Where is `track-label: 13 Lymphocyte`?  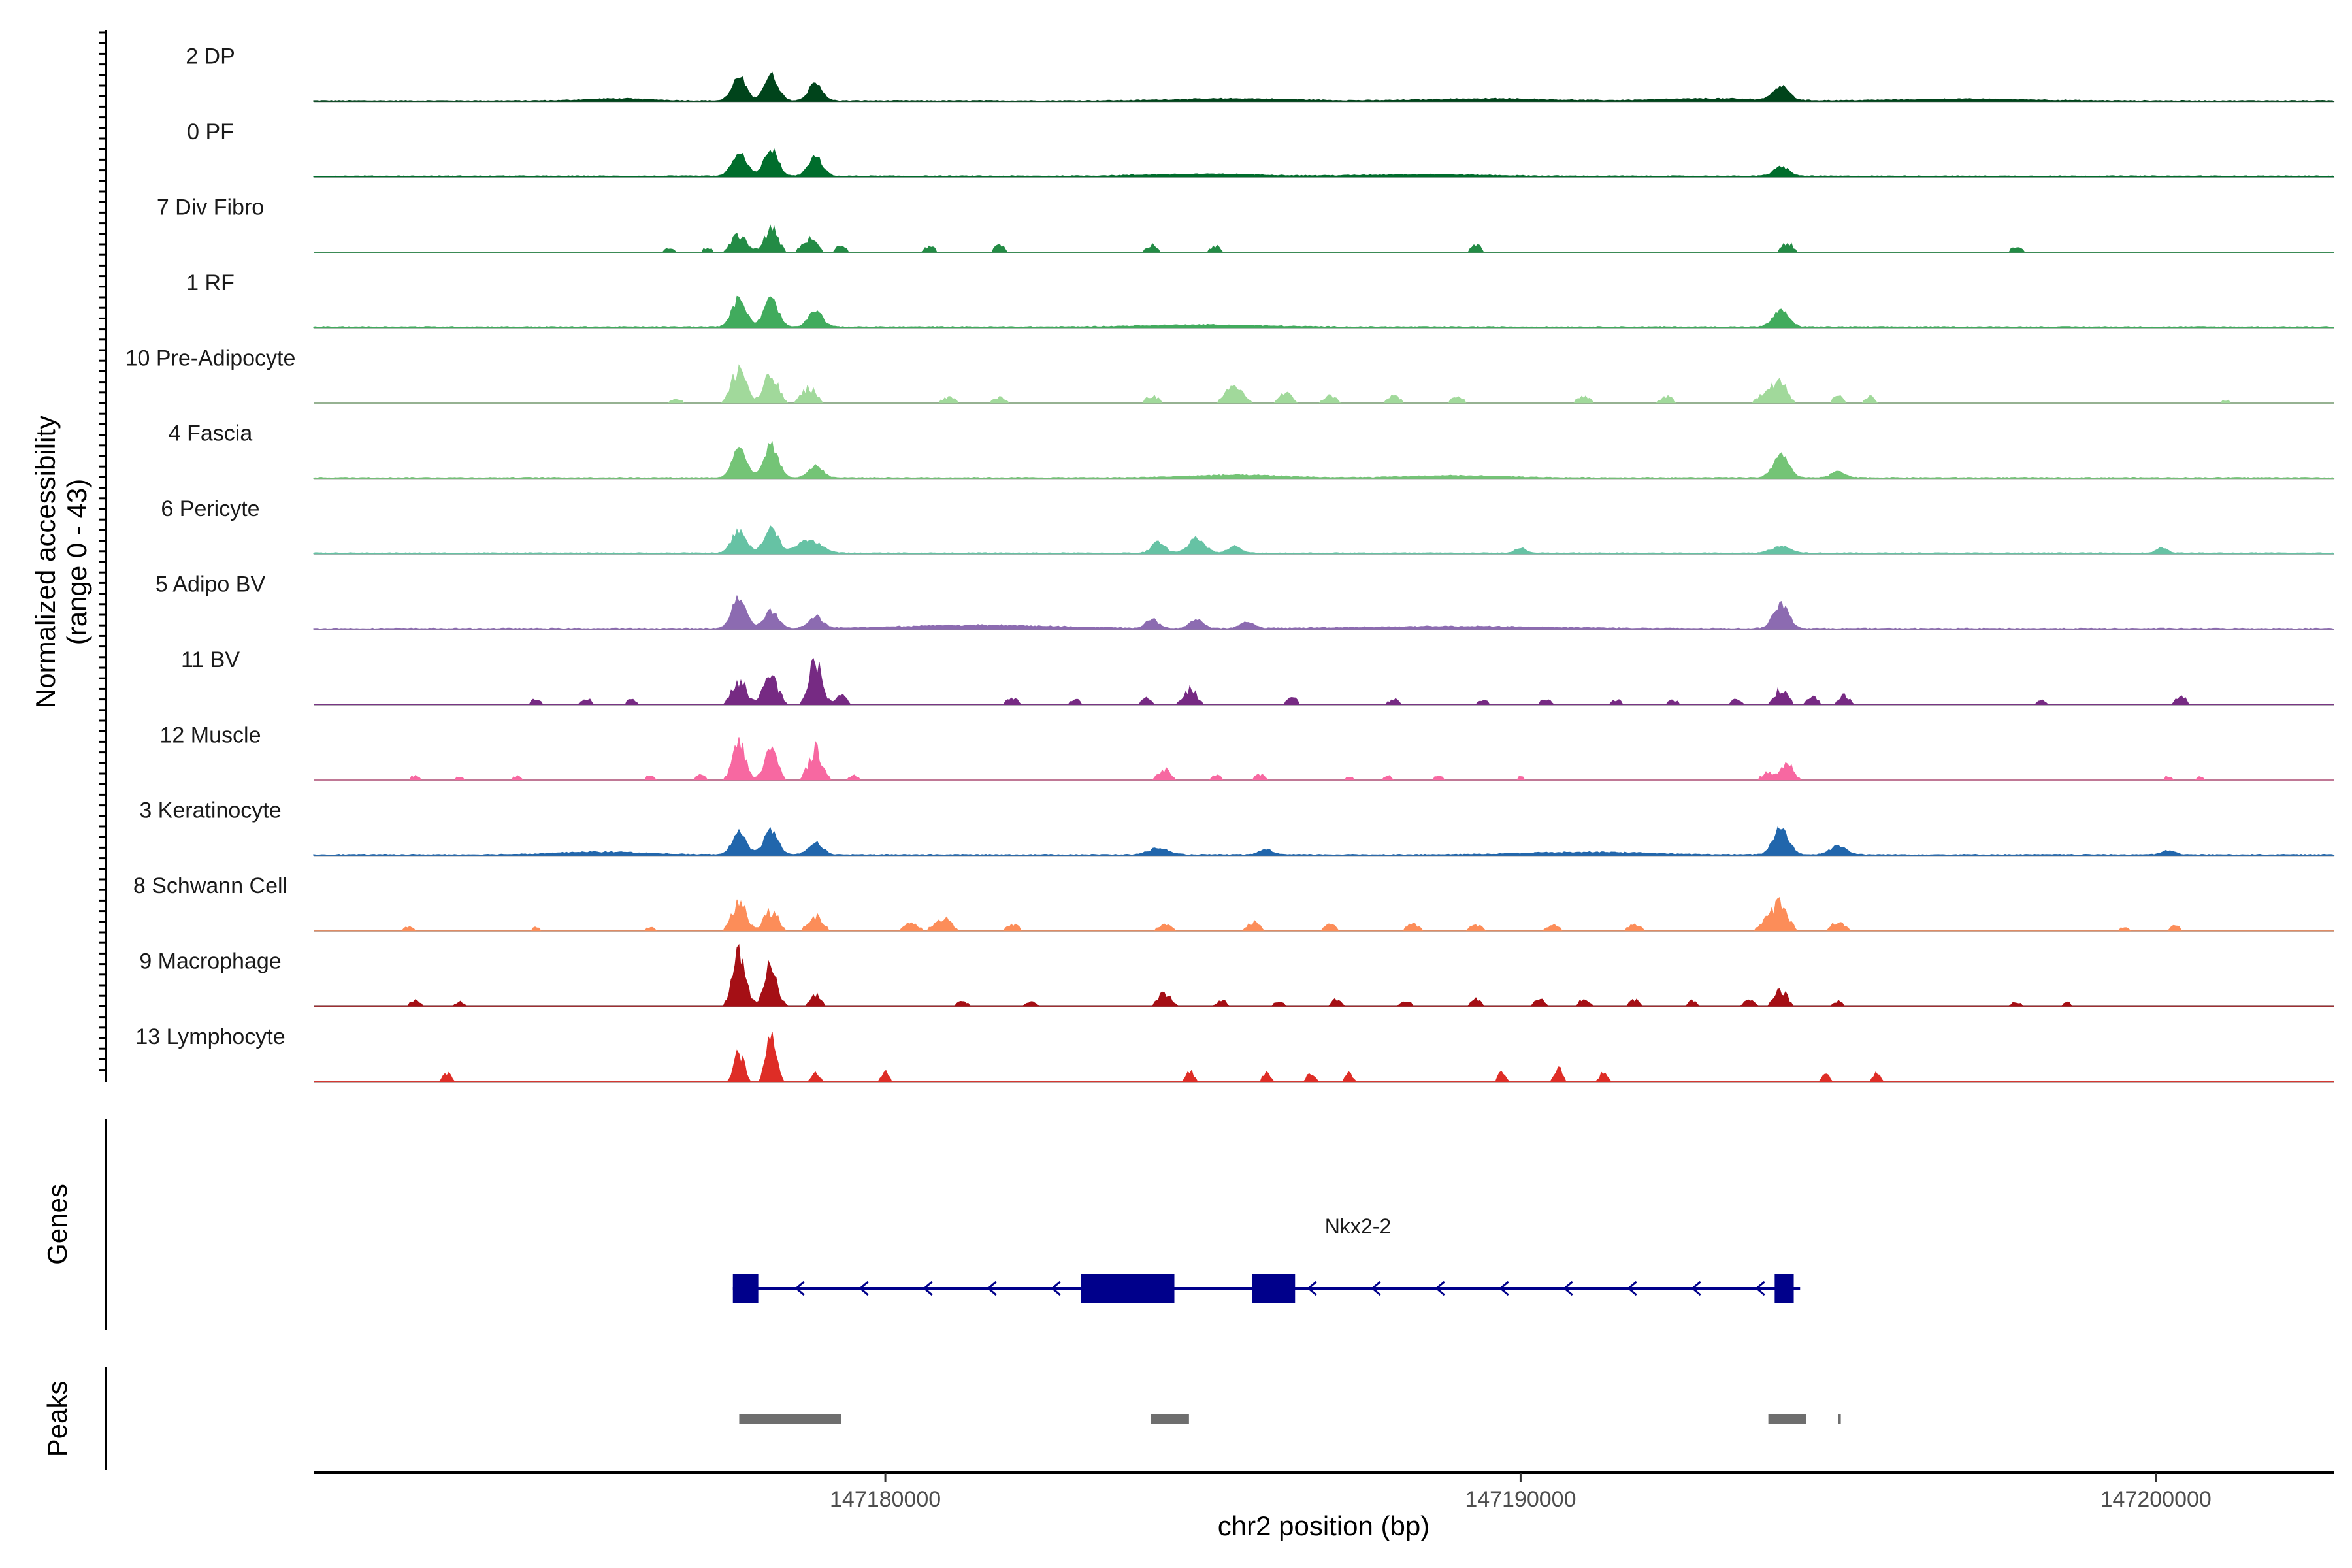
track-label: 13 Lymphocyte is located at coordinates (210, 1036).